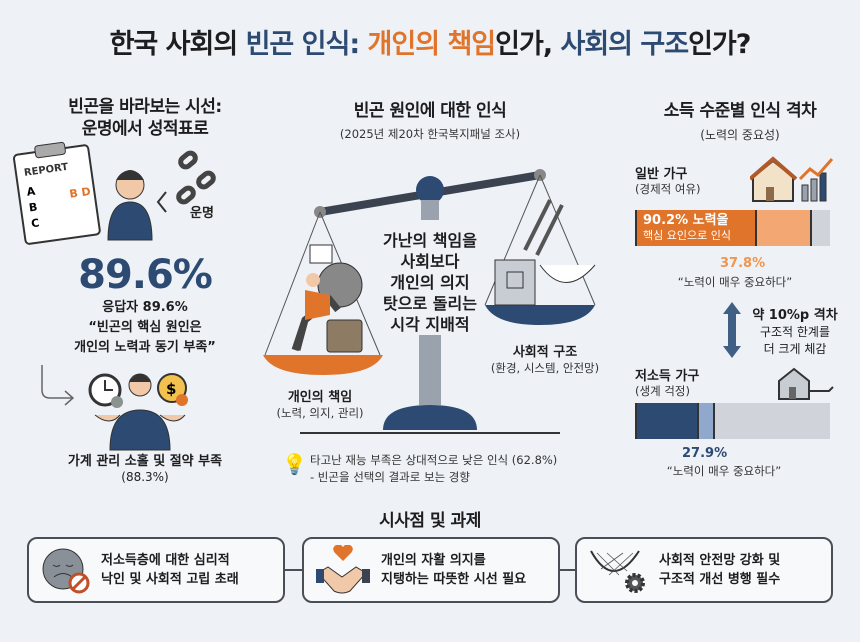 This screenshot has height=642, width=860. What do you see at coordinates (743, 263) in the screenshot?
I see `general-very-value: 37.8%` at bounding box center [743, 263].